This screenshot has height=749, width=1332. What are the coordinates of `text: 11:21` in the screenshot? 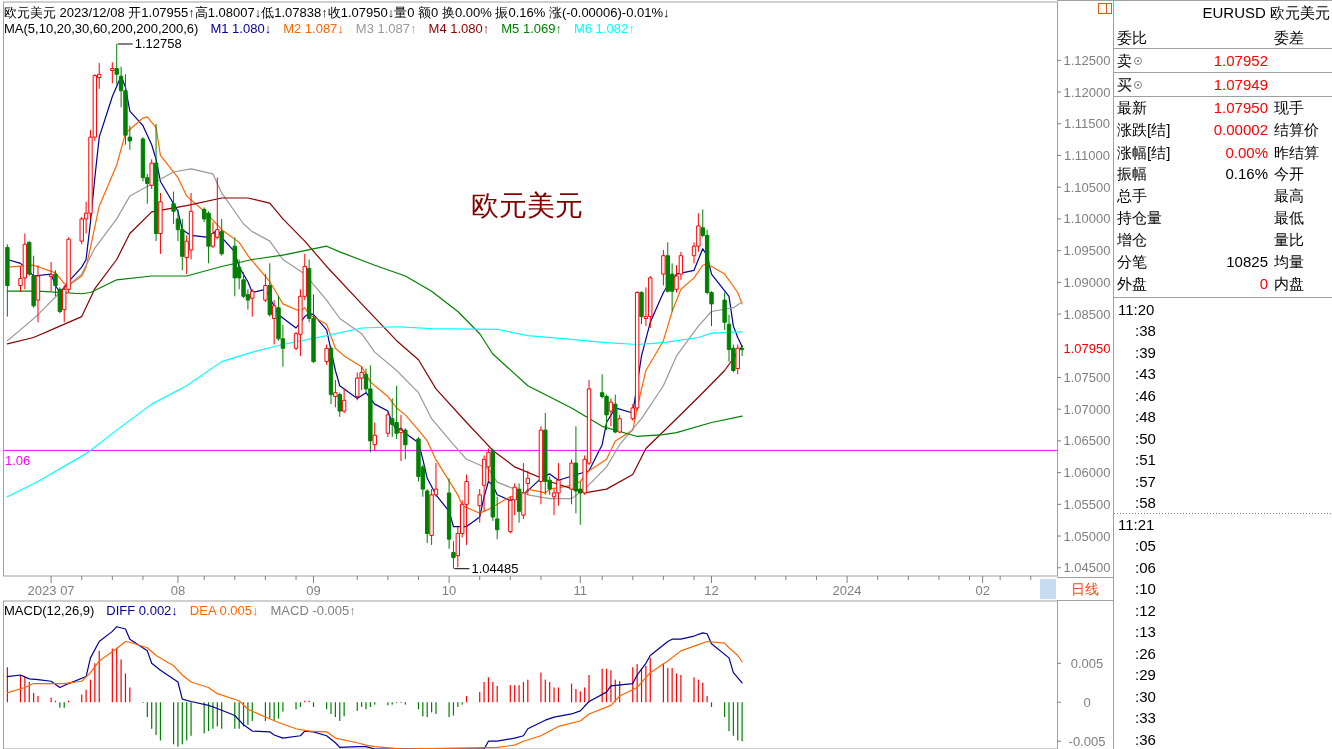 It's located at (1136, 524).